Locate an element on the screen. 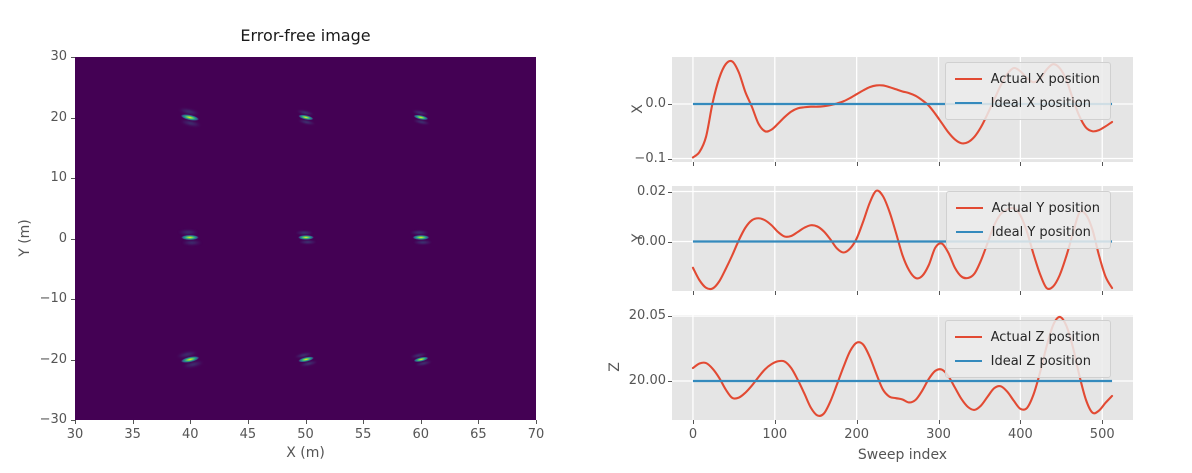 This screenshot has width=1192, height=473. x-tick-label: 0 is located at coordinates (693, 434).